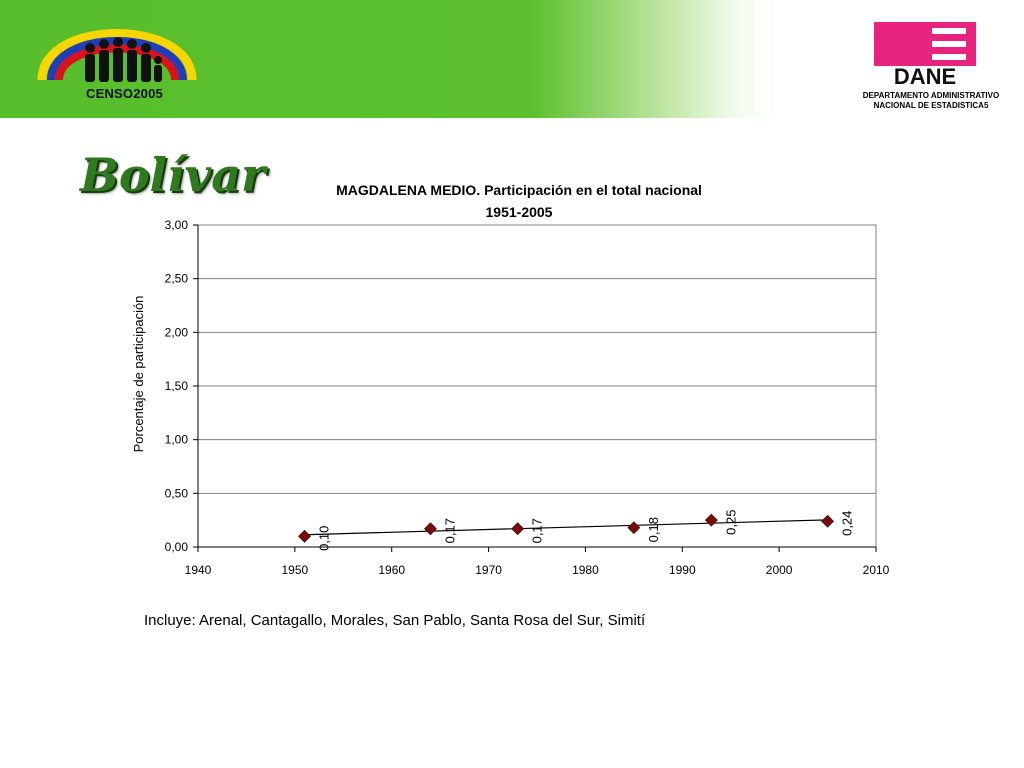 This screenshot has width=1024, height=768. Describe the element at coordinates (177, 332) in the screenshot. I see `y-tick-label: 2,00` at that location.